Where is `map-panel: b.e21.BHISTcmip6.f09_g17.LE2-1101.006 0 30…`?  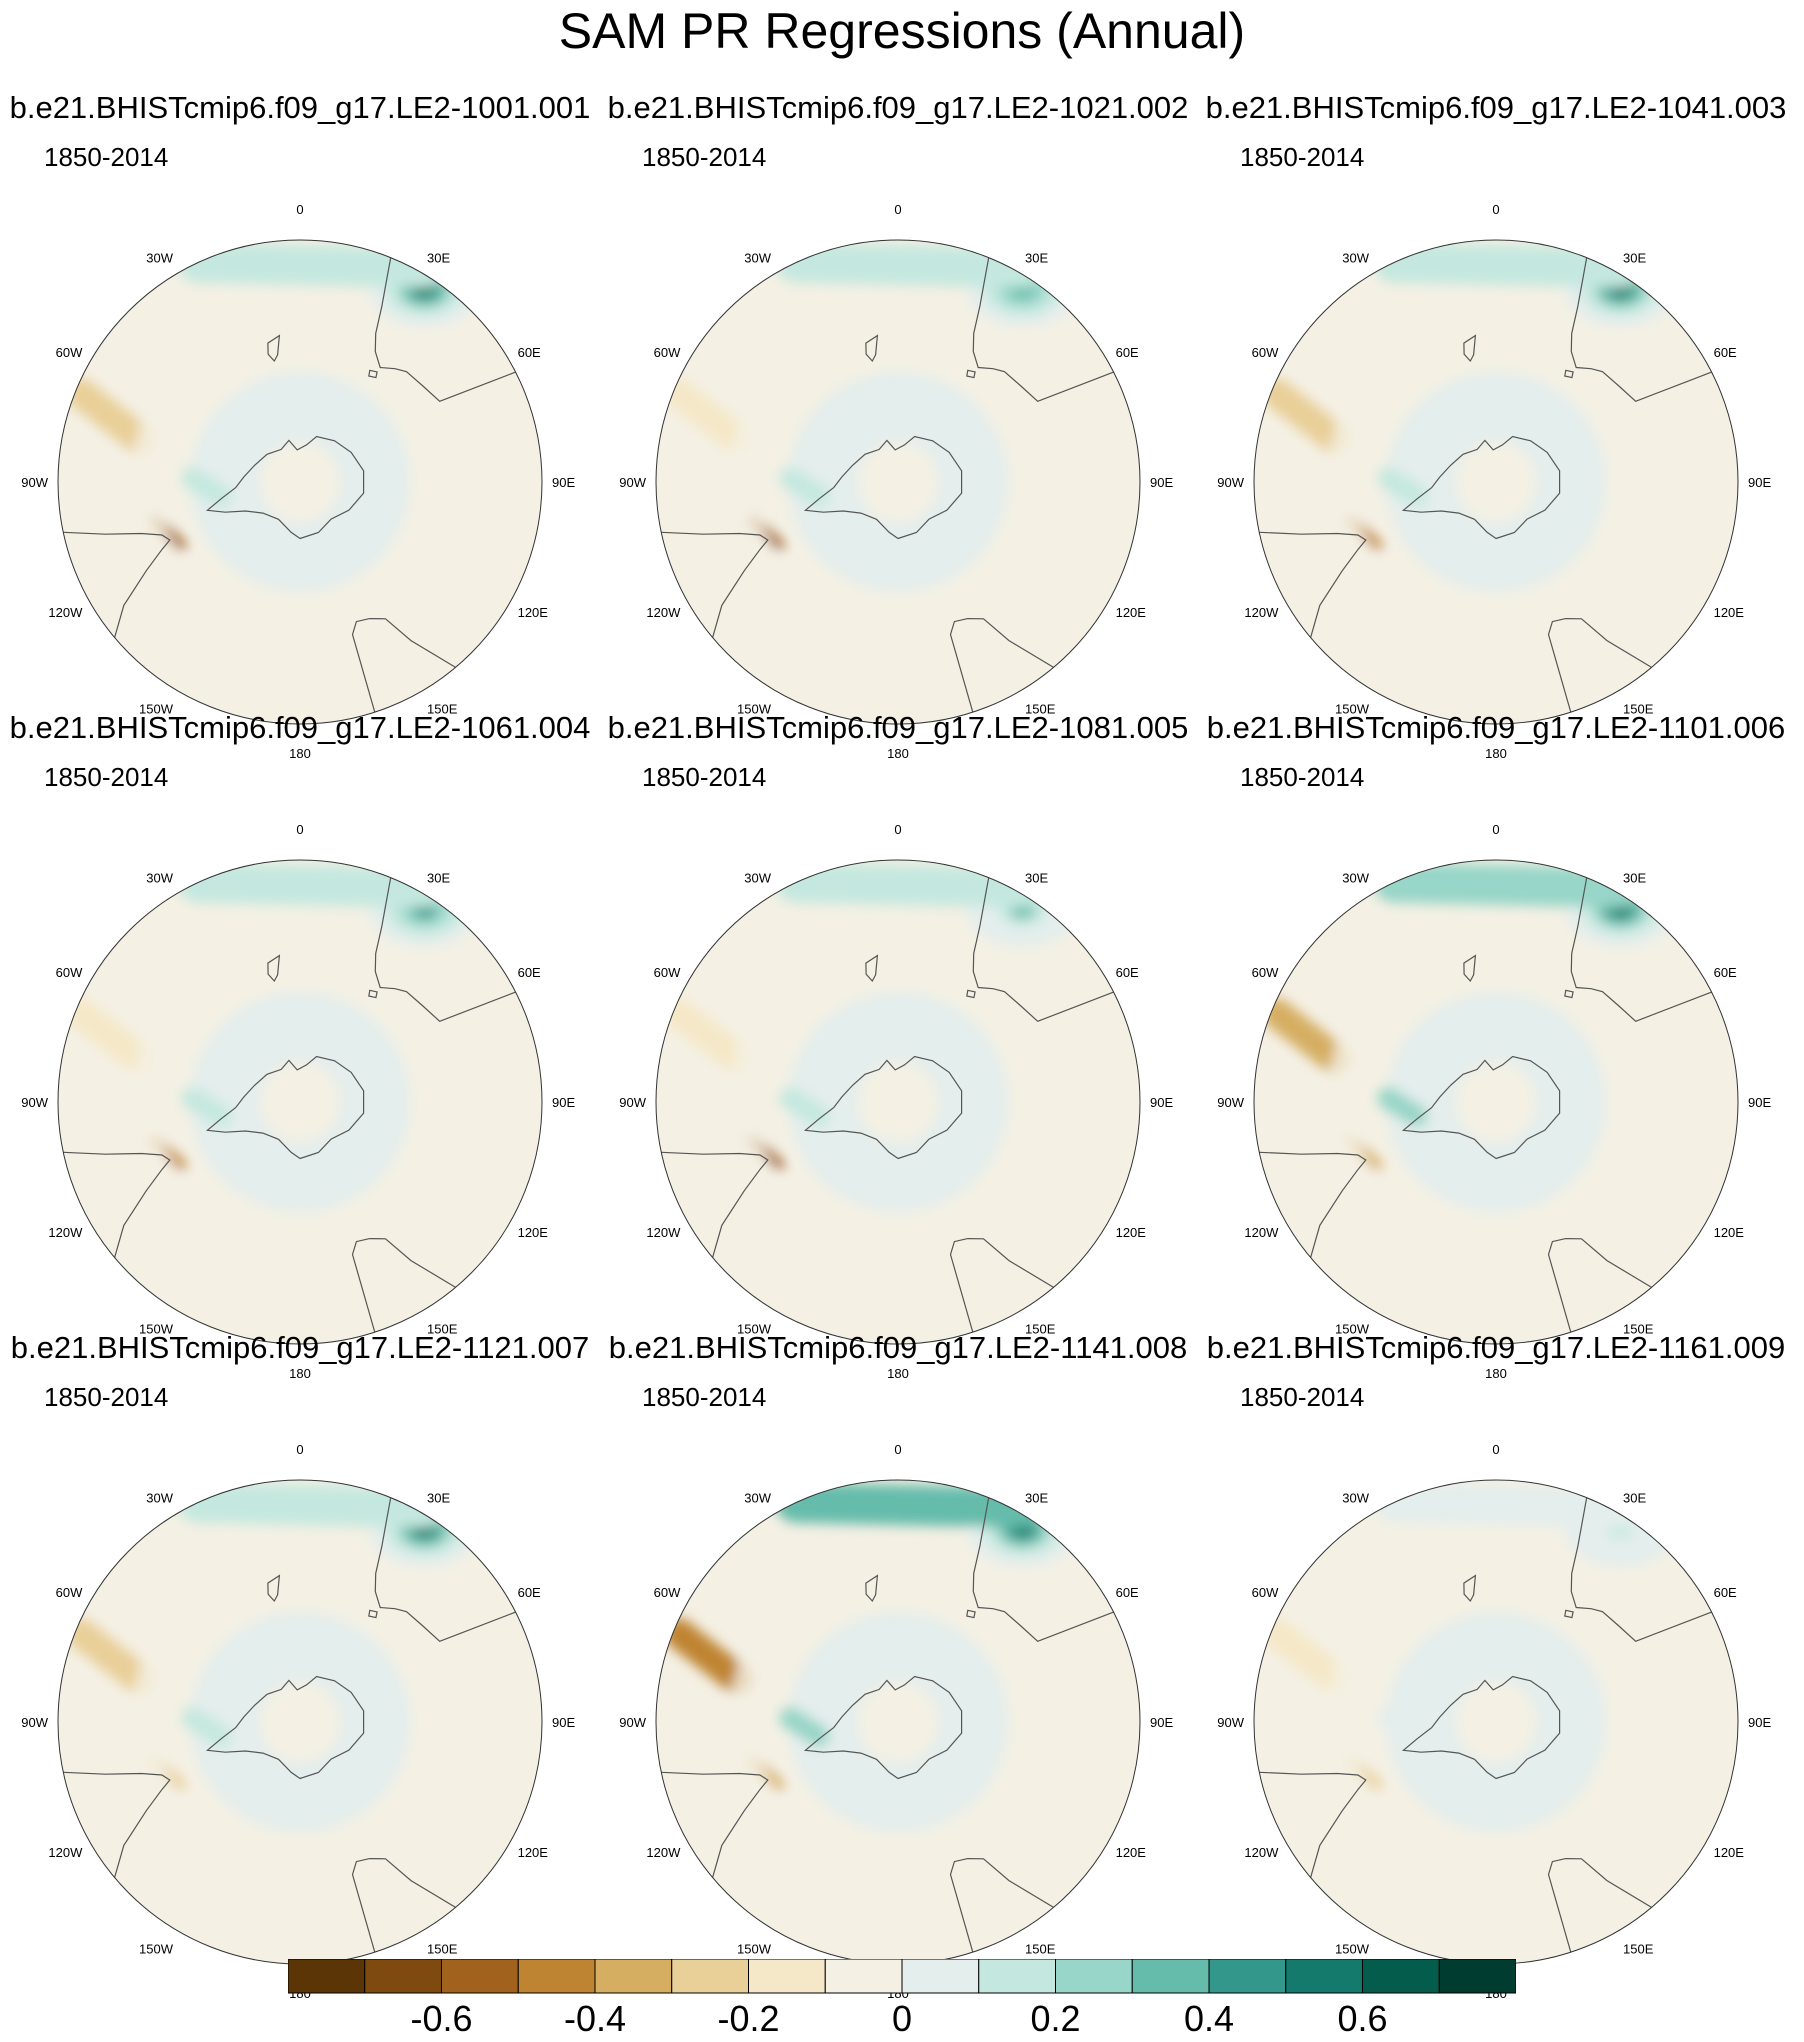 map-panel: b.e21.BHISTcmip6.f09_g17.LE2-1101.006 0 30… is located at coordinates (1496, 1045).